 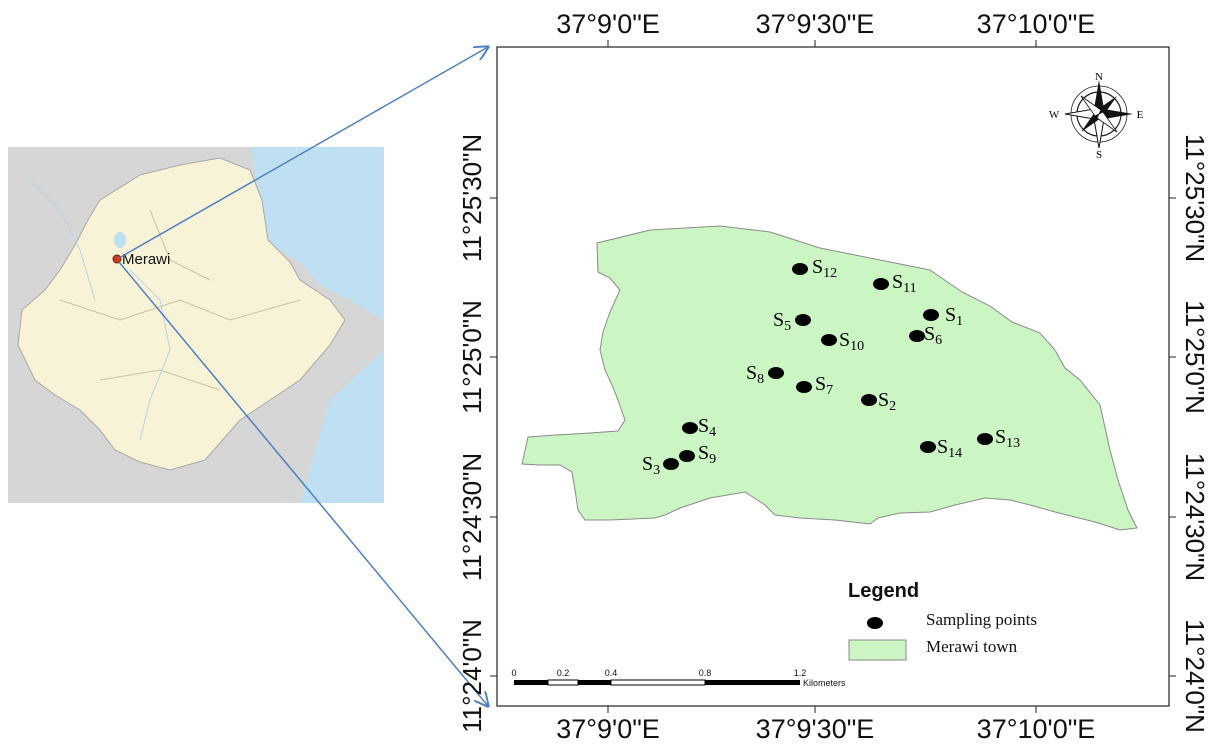 I want to click on compass-w: W, so click(x=1054, y=115).